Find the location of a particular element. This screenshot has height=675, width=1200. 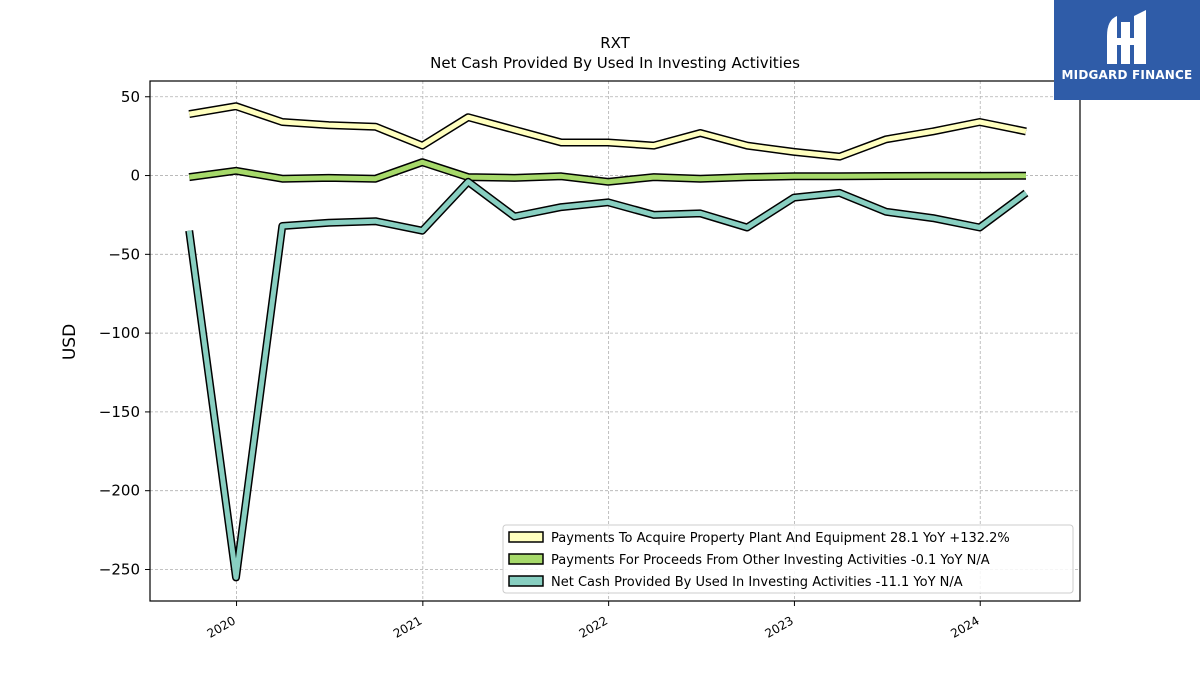

series-0-outline is located at coordinates (607, 131).